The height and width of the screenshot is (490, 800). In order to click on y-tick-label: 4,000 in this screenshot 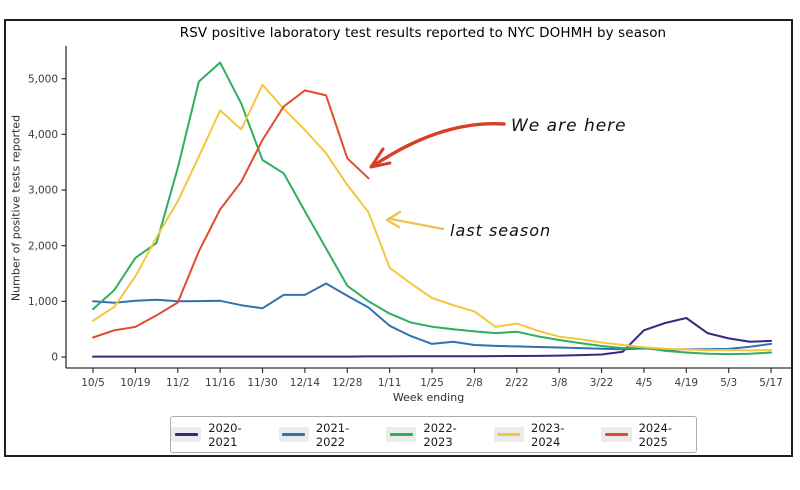, I will do `click(43, 135)`.